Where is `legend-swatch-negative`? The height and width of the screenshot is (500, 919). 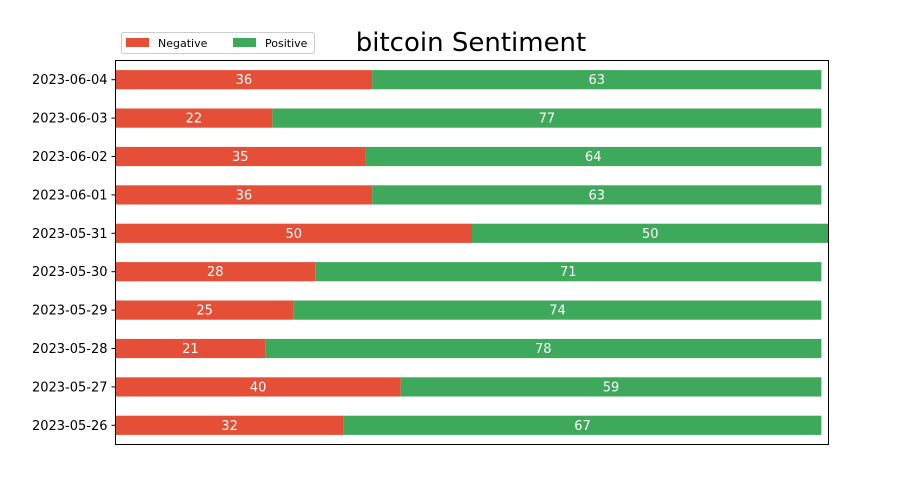
legend-swatch-negative is located at coordinates (137, 42).